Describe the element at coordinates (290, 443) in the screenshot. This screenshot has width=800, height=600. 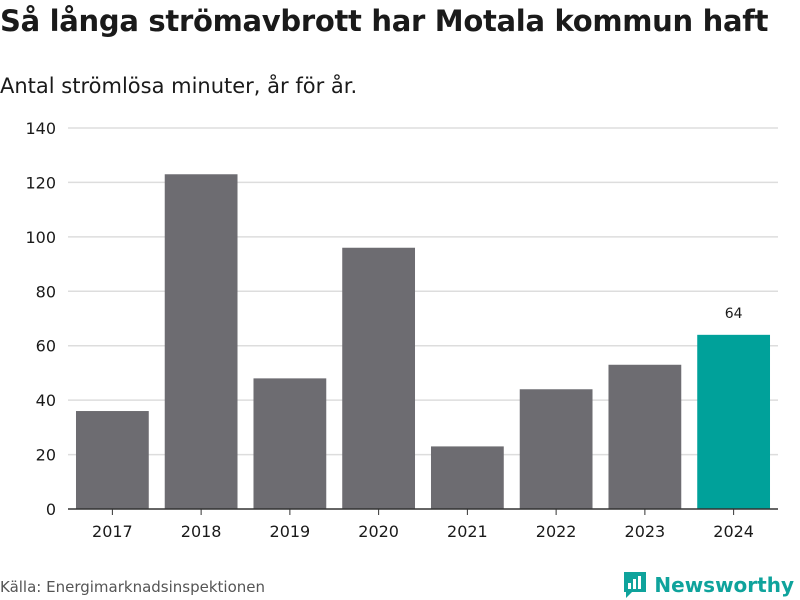
I see `bar-2019` at that location.